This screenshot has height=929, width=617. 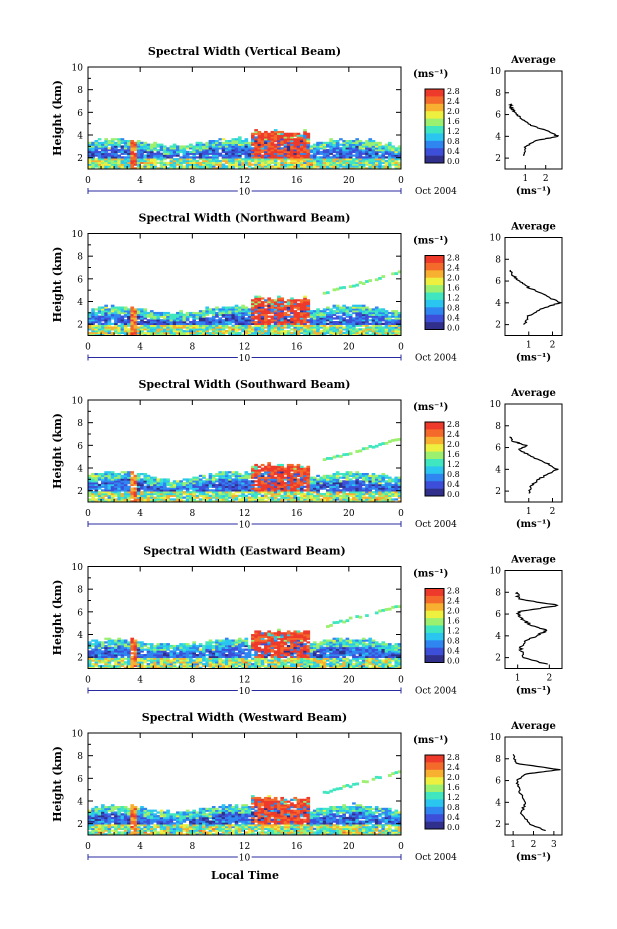 I want to click on colorbar-segment, so click(x=434, y=281).